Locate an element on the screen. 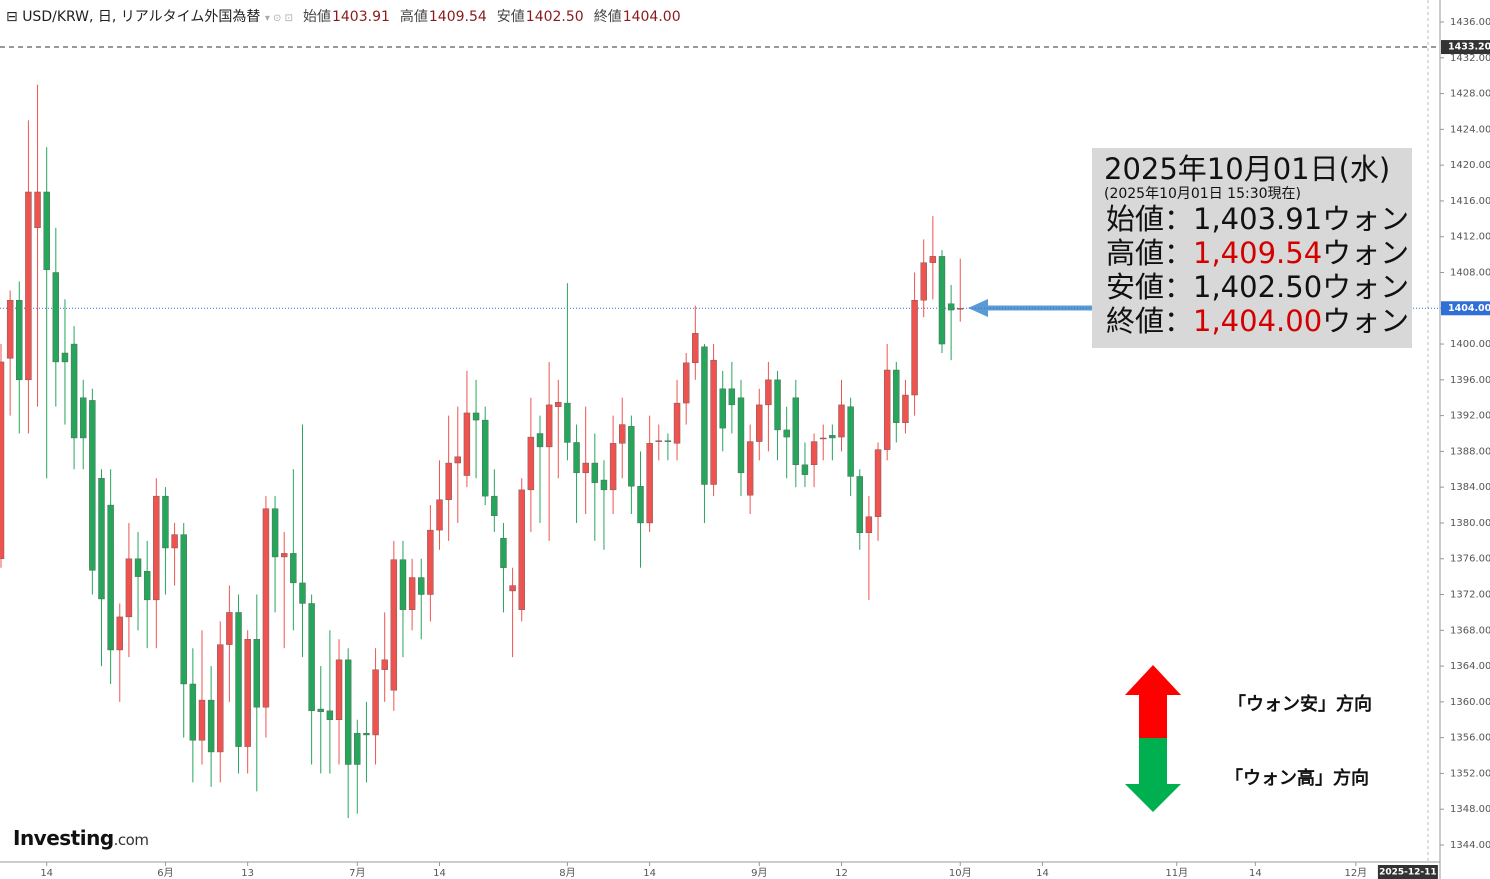 Image resolution: width=1490 pixels, height=879 pixels. annotation-value: 1,404.00 is located at coordinates (1258, 321).